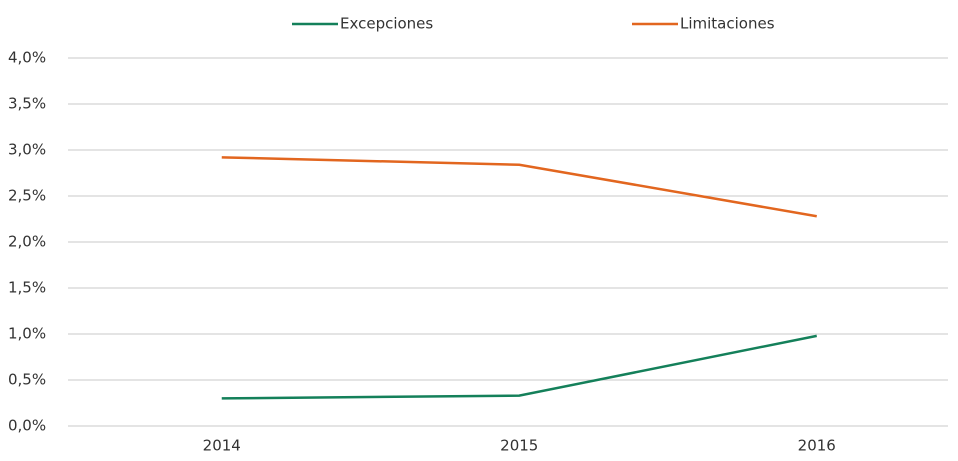 The height and width of the screenshot is (461, 958). Describe the element at coordinates (27, 104) in the screenshot. I see `y-tick-label: 3,5%` at that location.